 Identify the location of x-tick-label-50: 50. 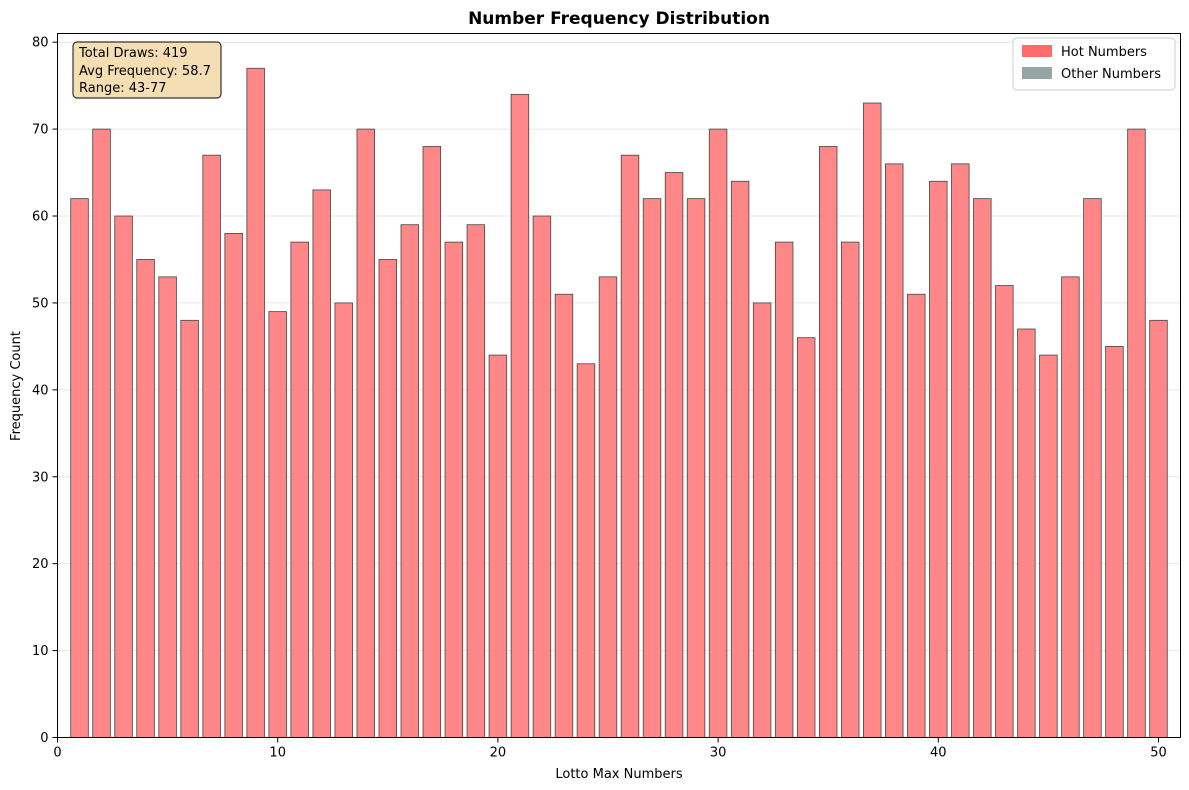
(1158, 753).